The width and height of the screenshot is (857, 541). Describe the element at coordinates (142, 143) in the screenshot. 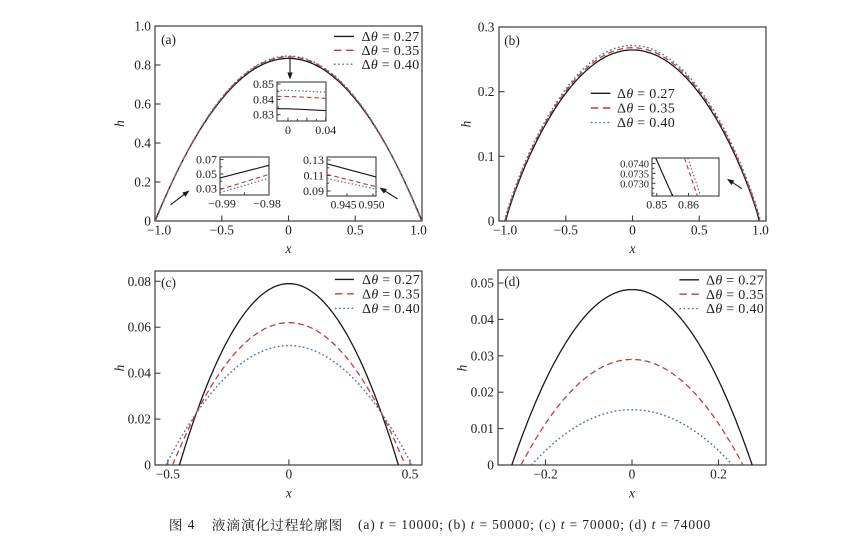

I see `svg-text: 0.4` at that location.